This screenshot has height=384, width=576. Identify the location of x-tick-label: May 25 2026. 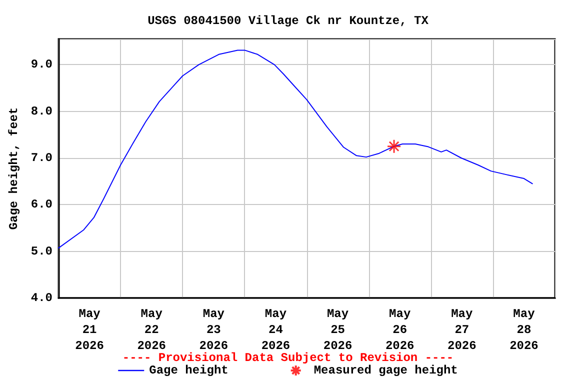
(337, 330).